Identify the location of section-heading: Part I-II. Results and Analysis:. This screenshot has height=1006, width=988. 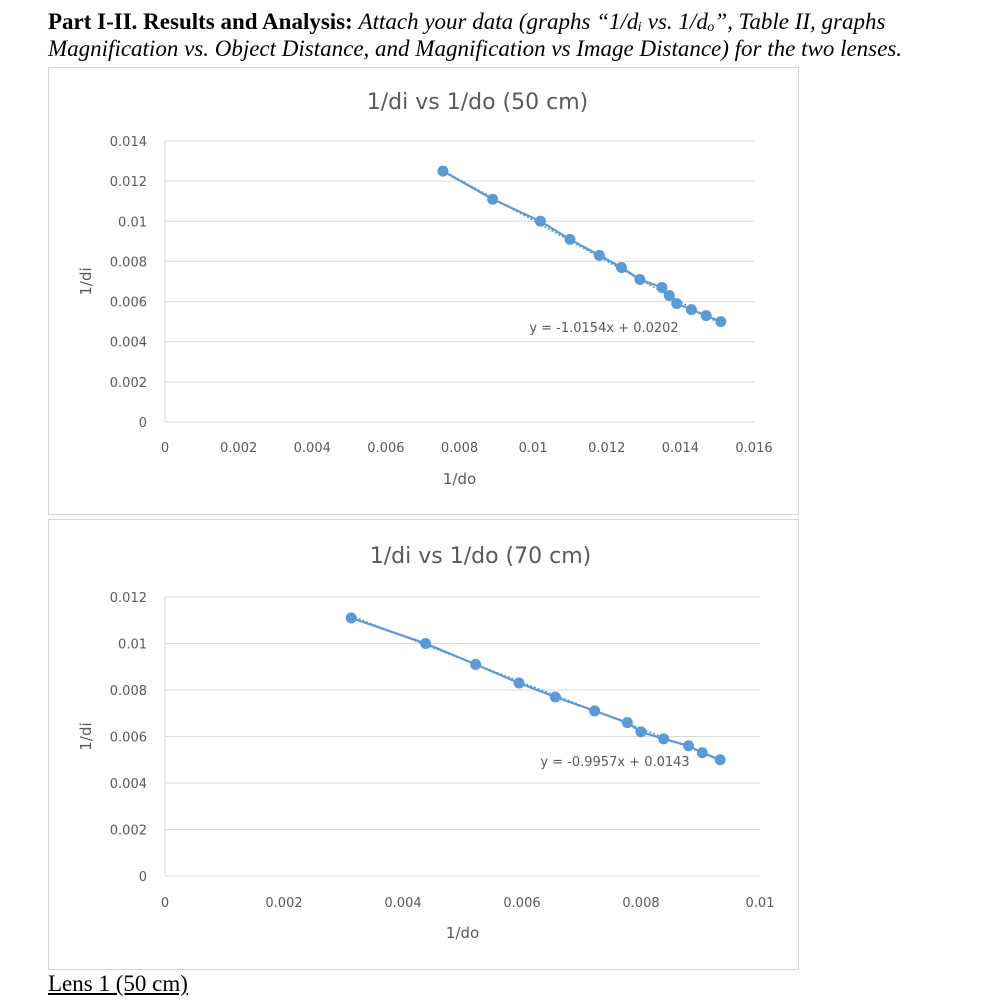
(200, 21).